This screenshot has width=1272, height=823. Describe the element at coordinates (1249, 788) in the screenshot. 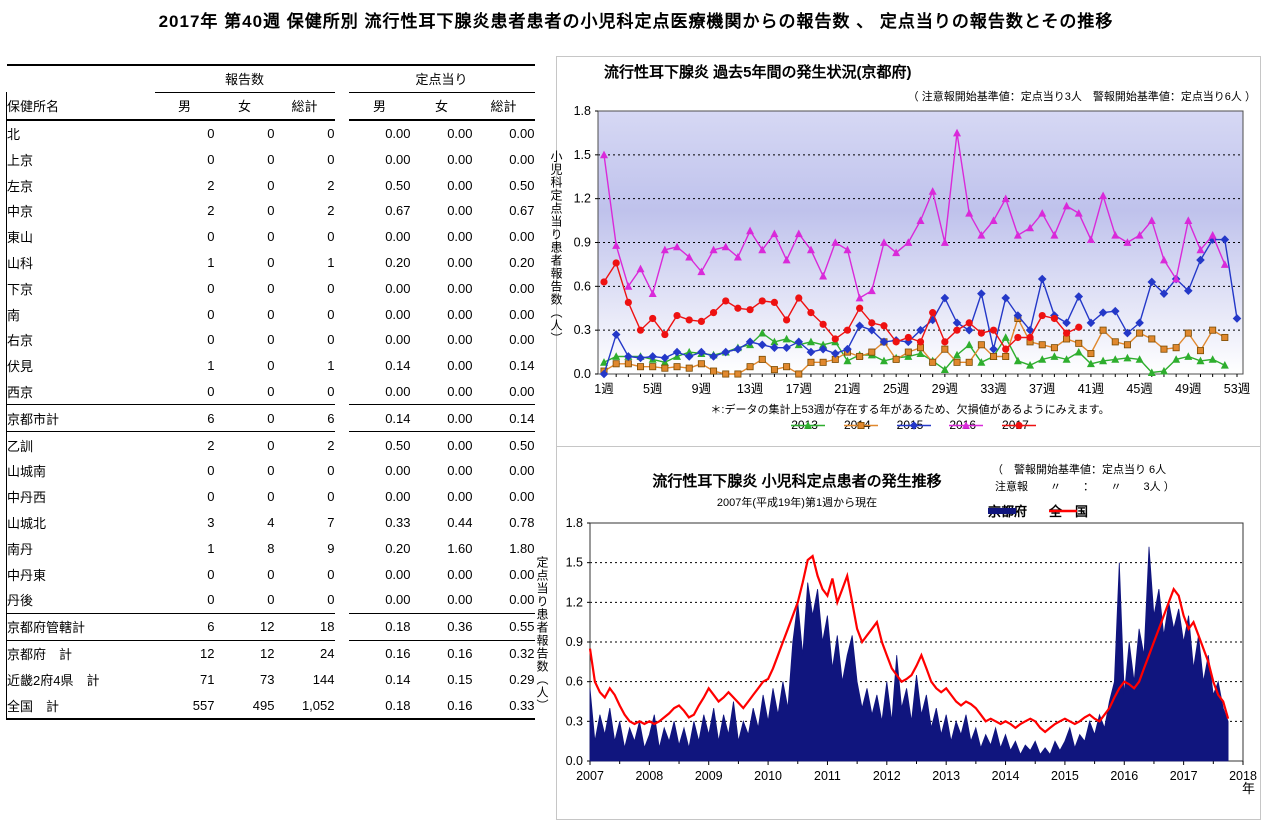

I see `chart2-x-axis-label: 年` at that location.